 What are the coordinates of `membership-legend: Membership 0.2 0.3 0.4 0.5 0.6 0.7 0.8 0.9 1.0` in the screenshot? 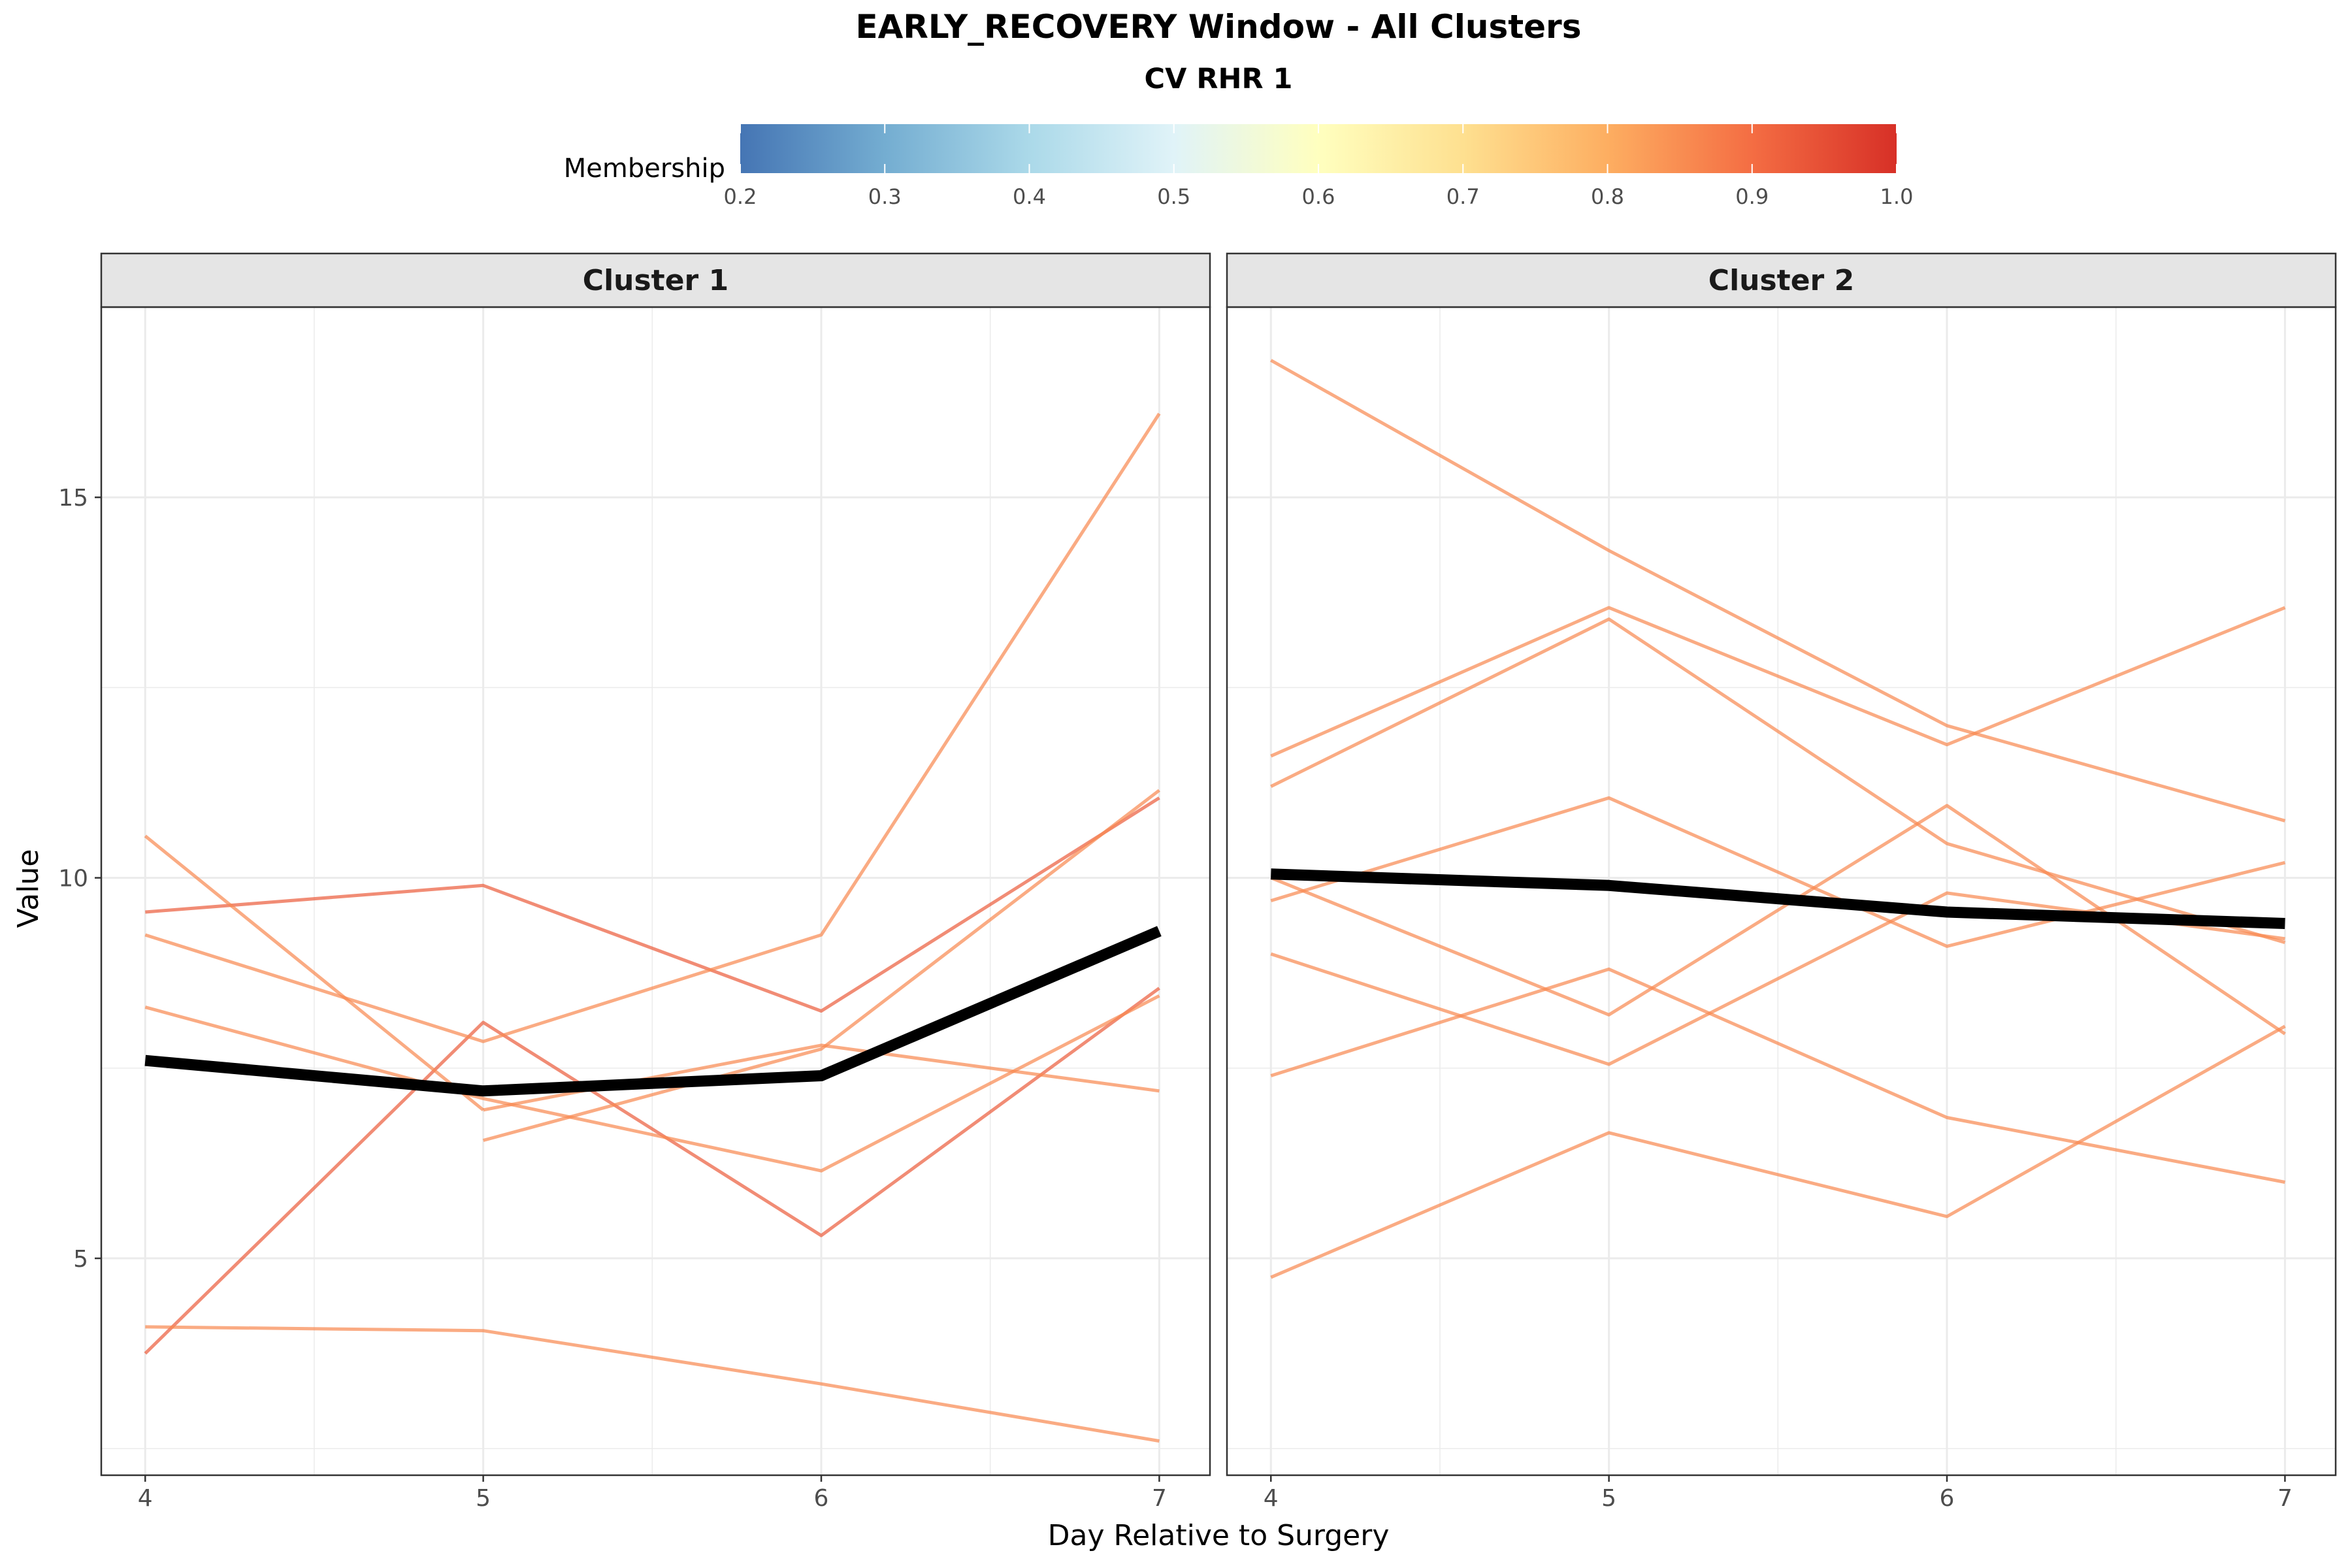 It's located at (1239, 166).